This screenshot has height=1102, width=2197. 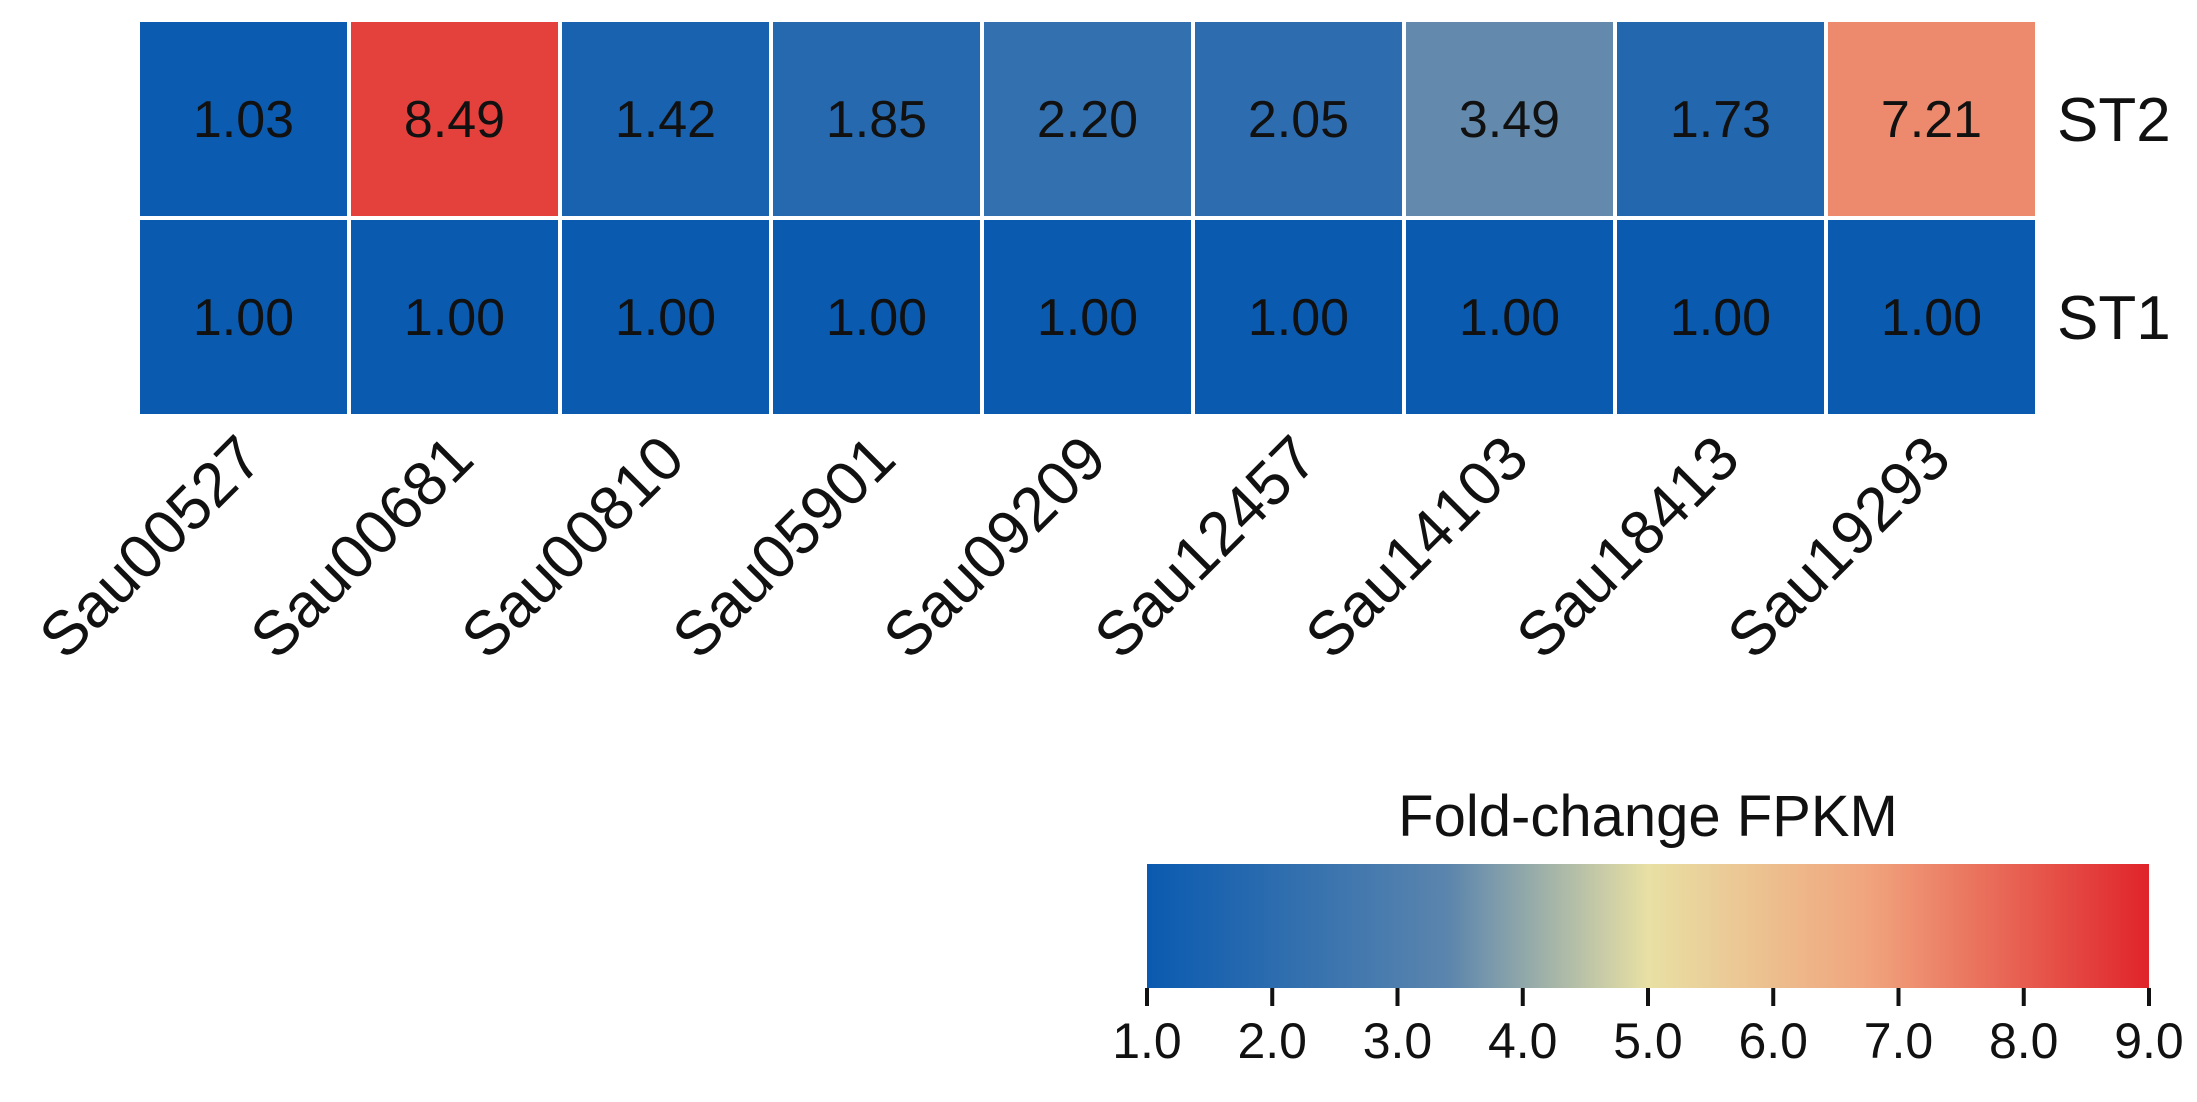 I want to click on colorbar-ticks: 1.0 2.0 3.0 4.0 5.0 6.0 7.0 8.0 9.0, so click(x=1648, y=1028).